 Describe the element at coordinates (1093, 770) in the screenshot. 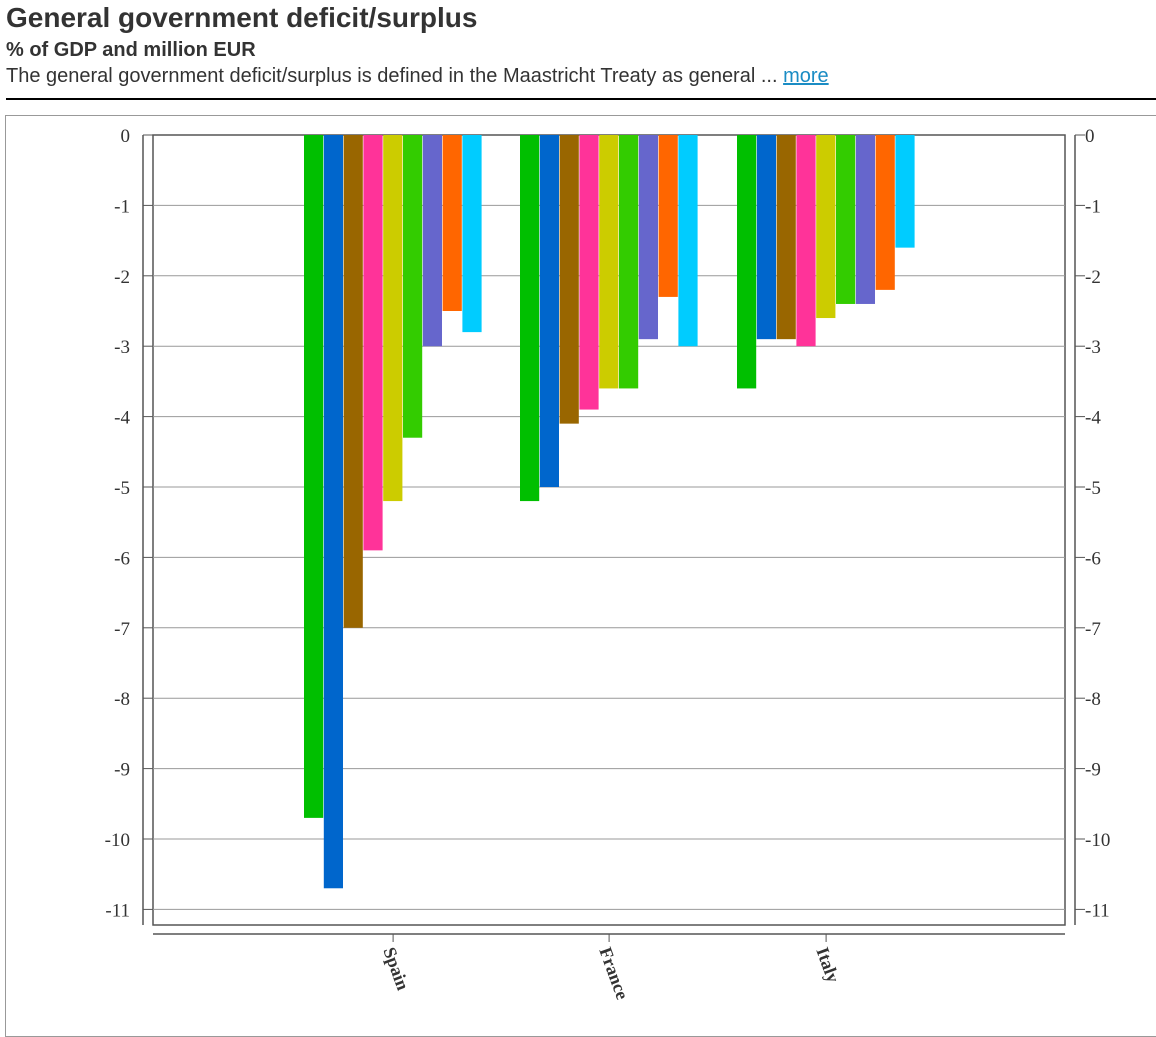

I see `y-tick-label-right: -9` at that location.